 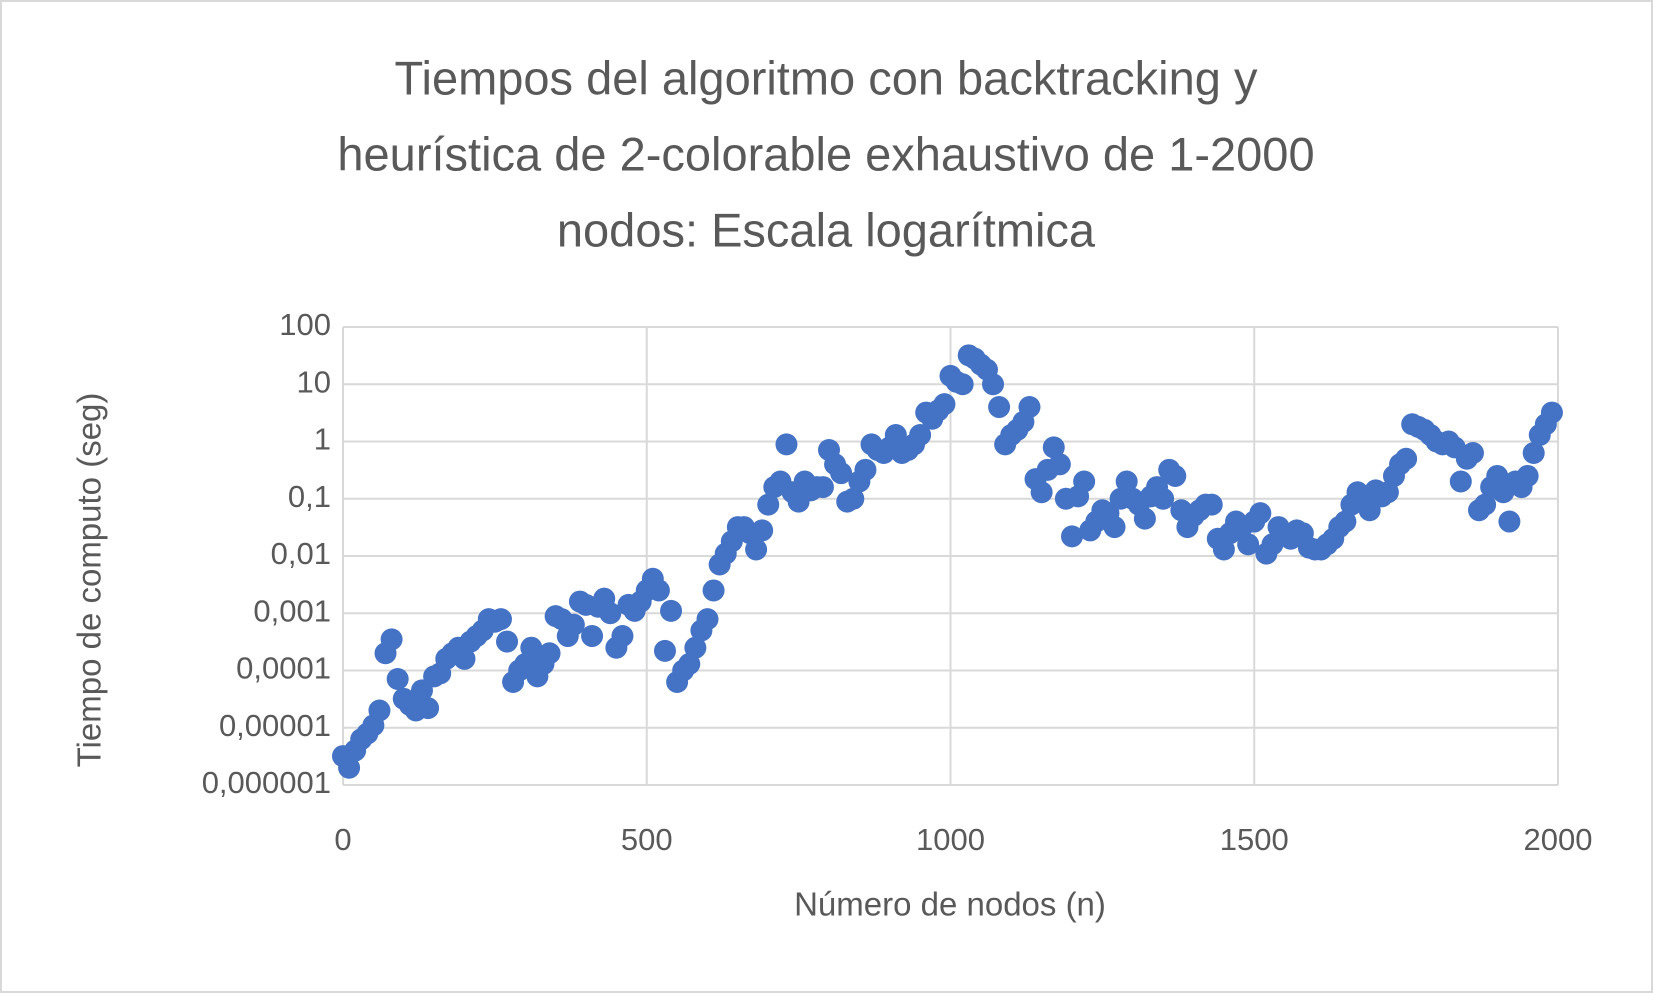 I want to click on y-tick-label: 100, so click(x=305, y=324).